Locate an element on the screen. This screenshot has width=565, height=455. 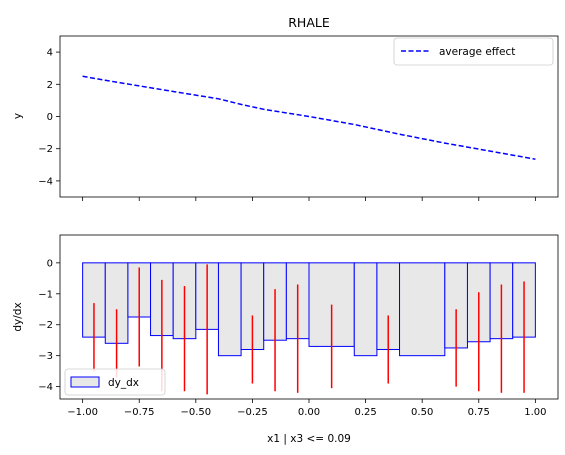
legend-label-average-effect: average effect is located at coordinates (477, 52).